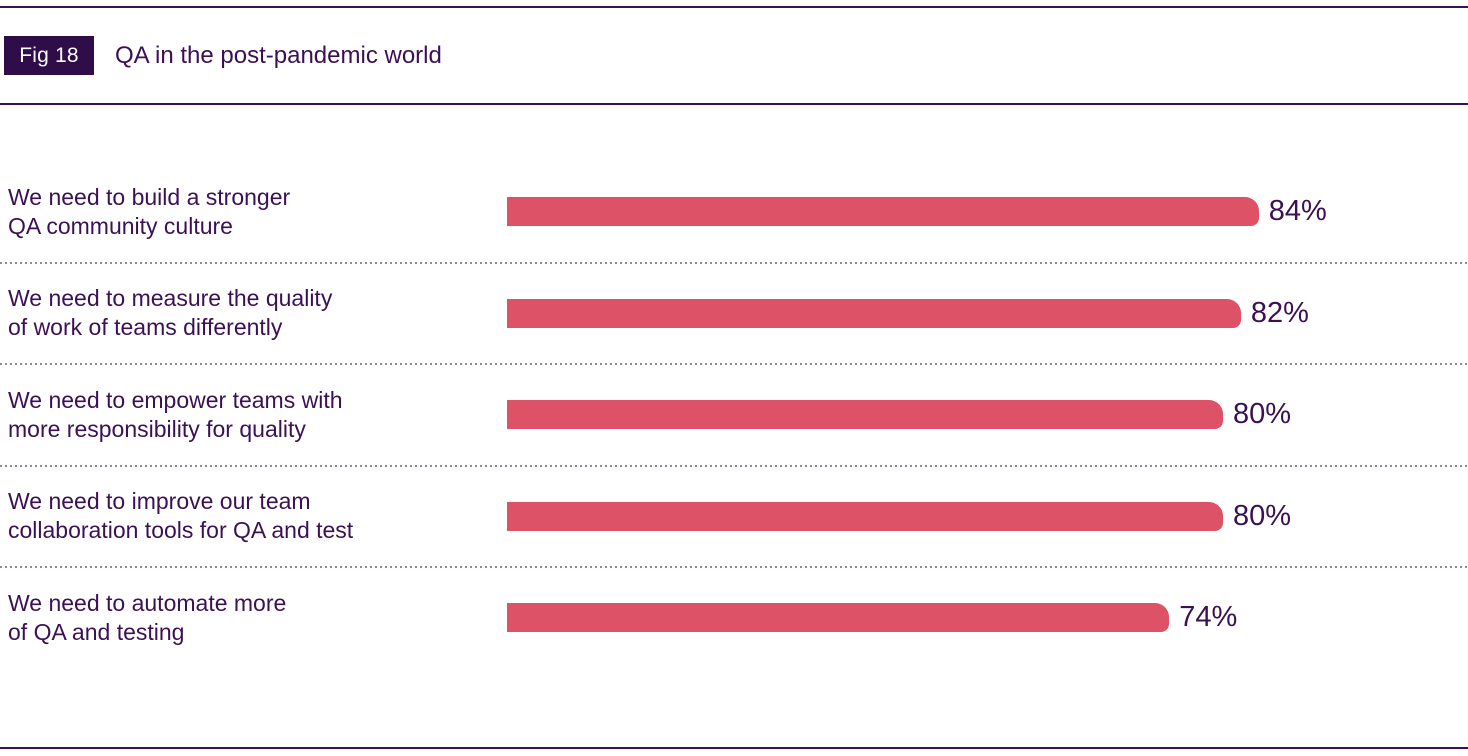 This screenshot has width=1468, height=756. I want to click on category-label-line: We need to build a stronger, so click(149, 196).